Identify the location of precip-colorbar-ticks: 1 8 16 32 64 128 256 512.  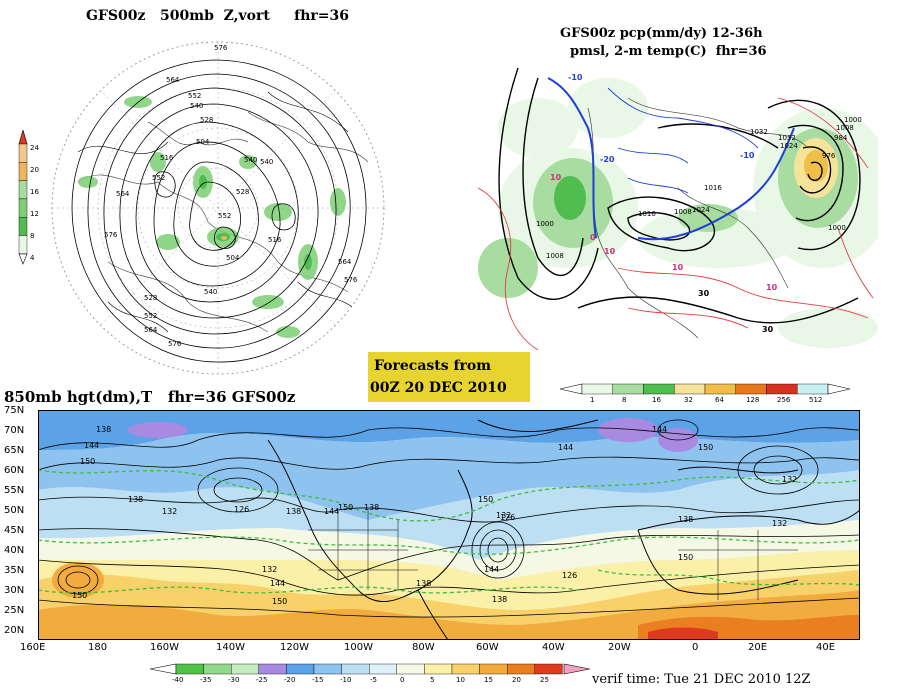
(715, 401).